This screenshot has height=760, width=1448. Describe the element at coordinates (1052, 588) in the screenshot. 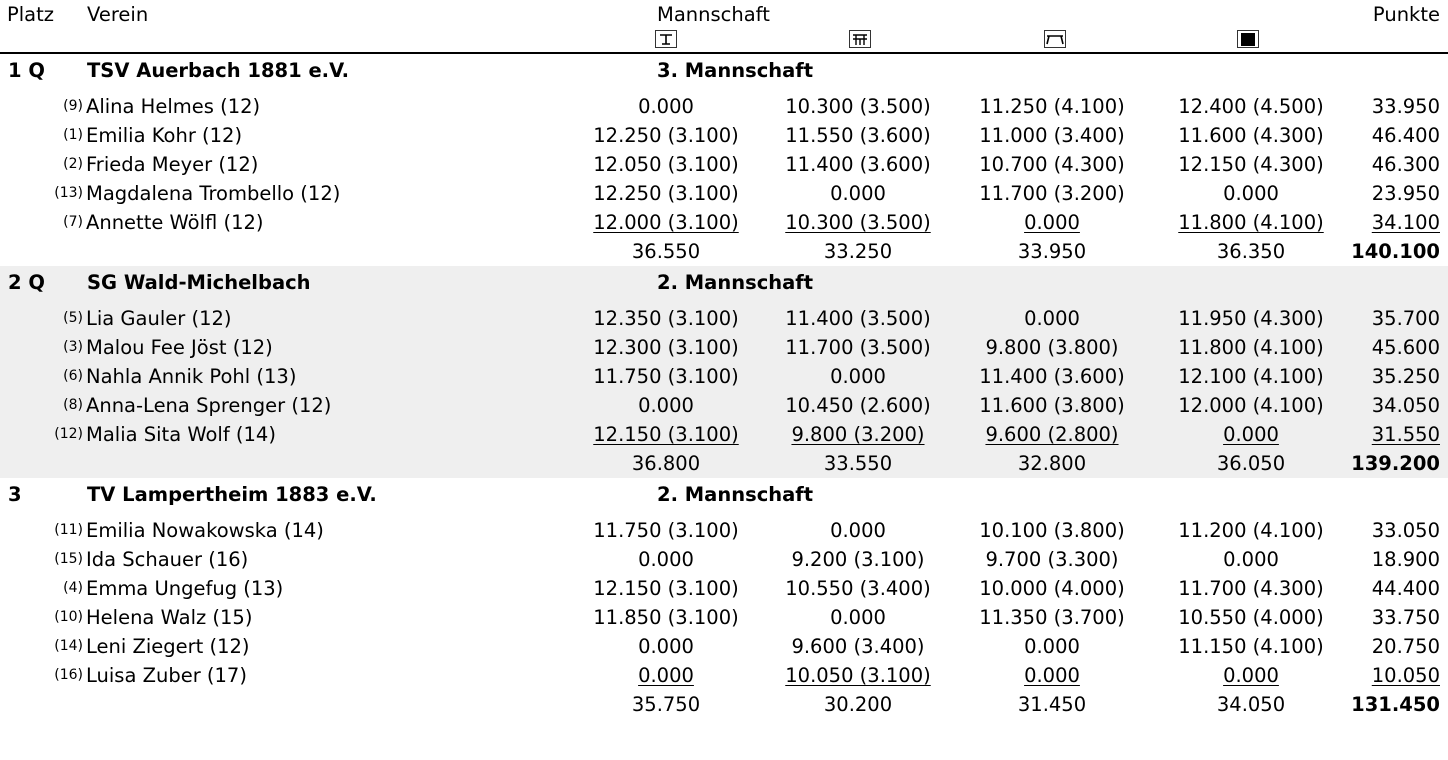

I see `score-beam: 10.000 (4.000)` at that location.